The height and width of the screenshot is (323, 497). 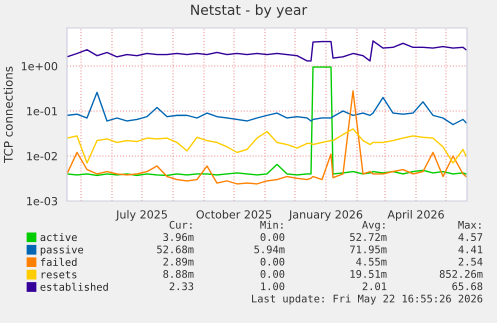 I want to click on y-tick-label: 1e-03, so click(x=42, y=201).